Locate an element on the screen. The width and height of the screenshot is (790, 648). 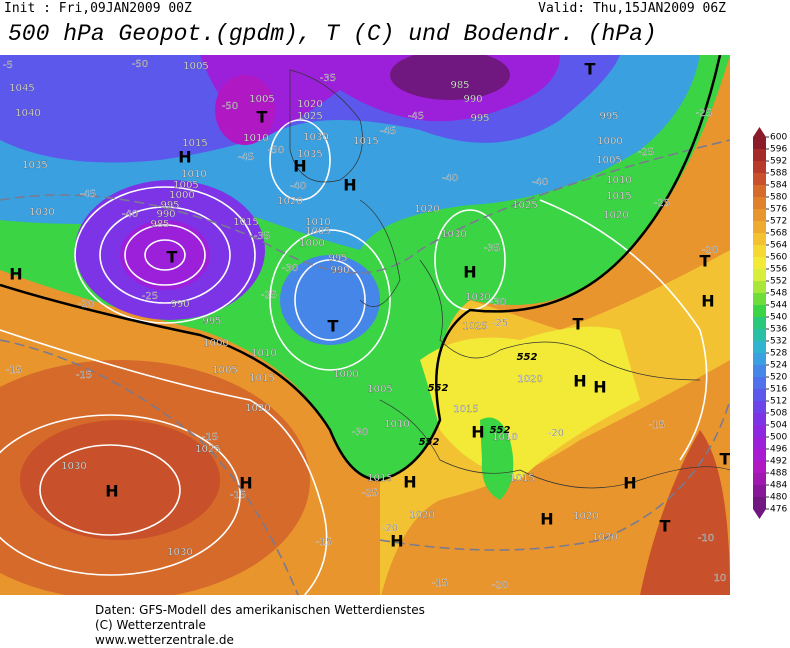
colorbar-tick-label: 492 is located at coordinates (778, 462).